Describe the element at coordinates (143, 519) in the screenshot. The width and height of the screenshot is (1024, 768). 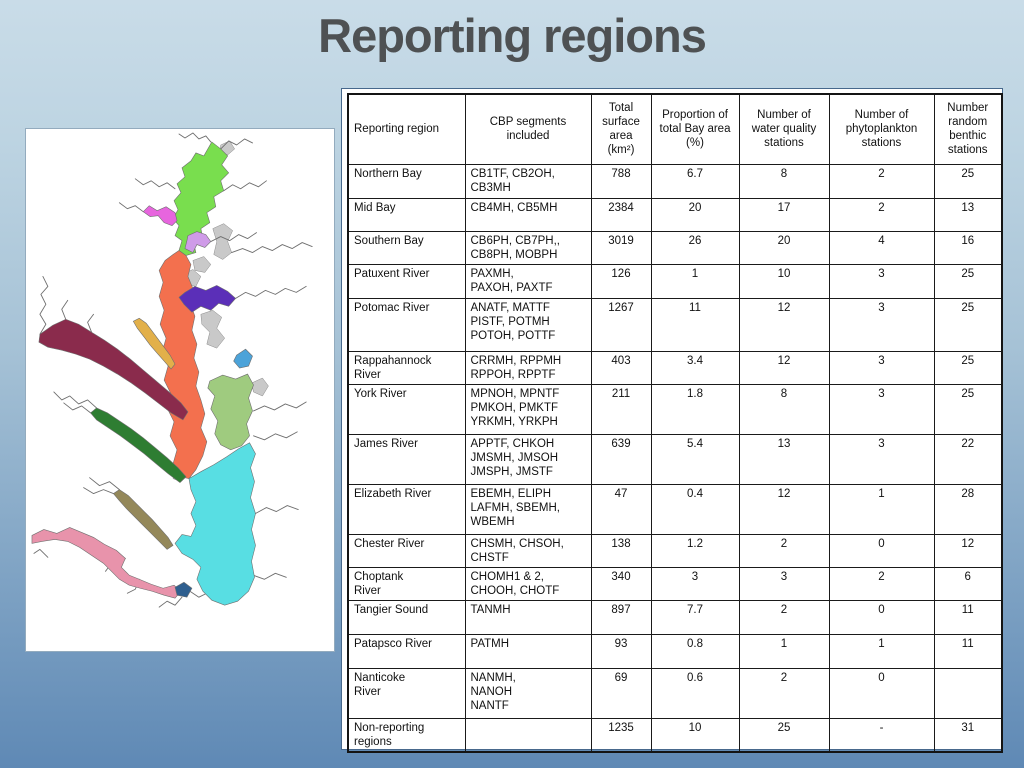
I see `map-region-york` at that location.